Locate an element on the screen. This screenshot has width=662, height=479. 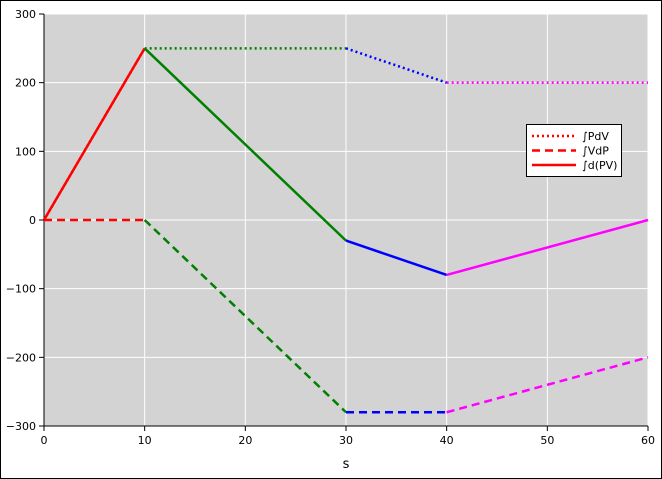
y-tick-label: 200 is located at coordinates (25, 83).